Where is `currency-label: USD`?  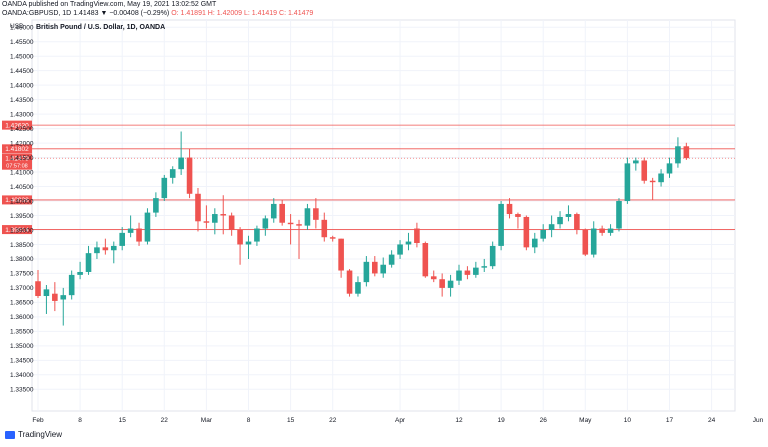
currency-label: USD is located at coordinates (17, 26).